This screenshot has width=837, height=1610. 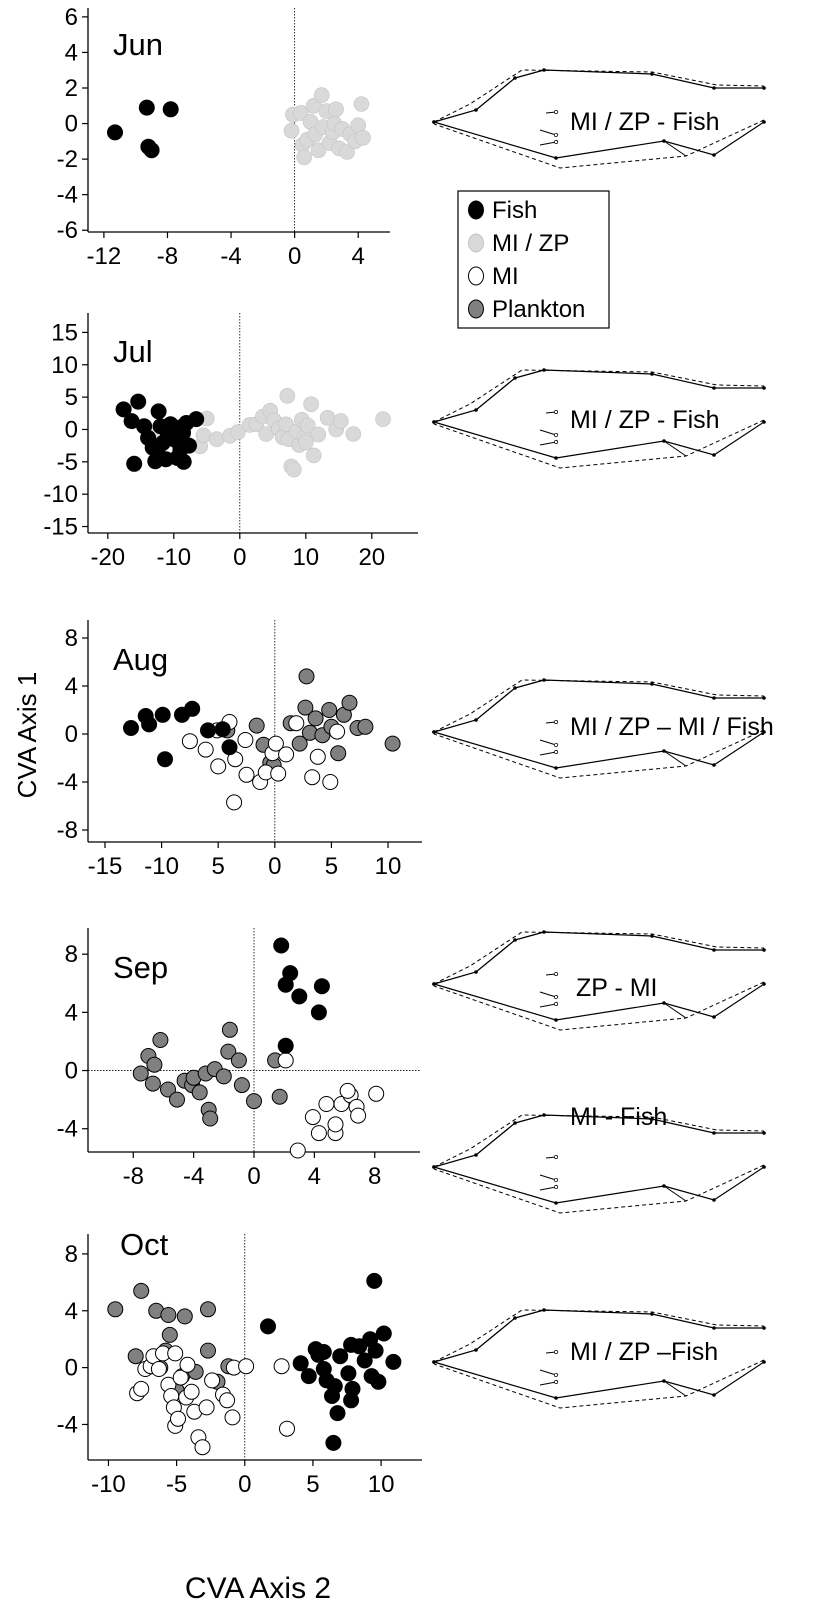 What do you see at coordinates (105, 866) in the screenshot?
I see `x-tick-label: -15` at bounding box center [105, 866].